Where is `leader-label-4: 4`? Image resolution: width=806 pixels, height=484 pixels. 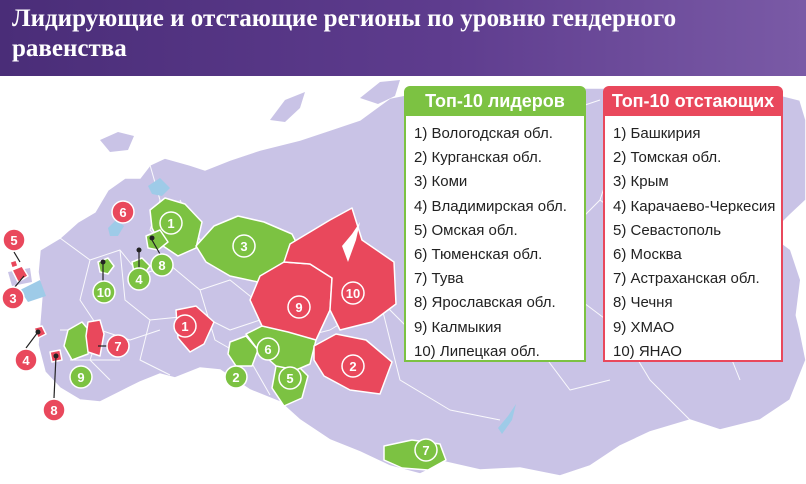 leader-label-4: 4 is located at coordinates (139, 279).